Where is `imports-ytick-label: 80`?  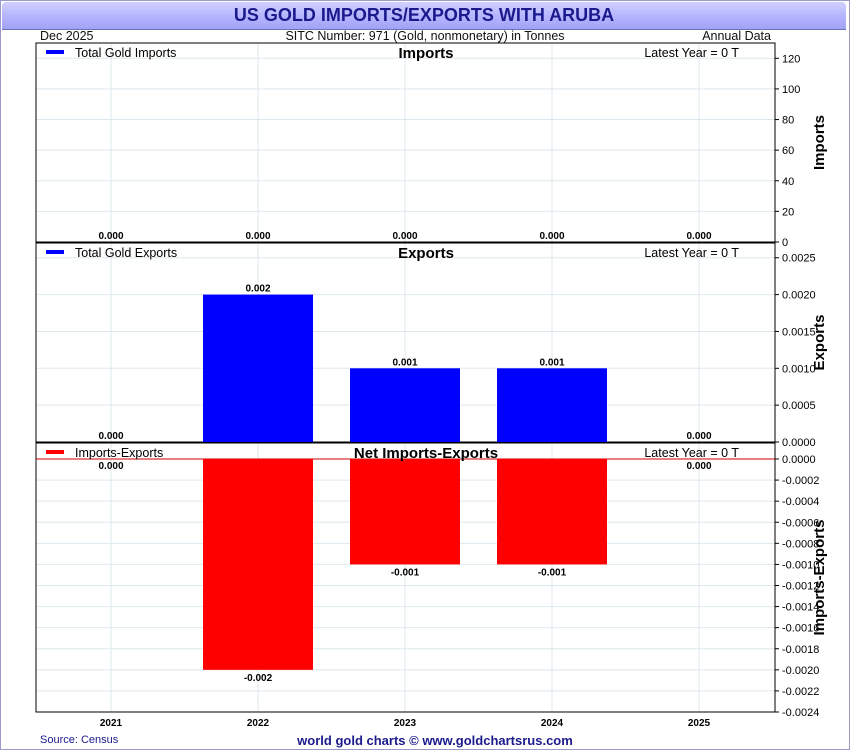 imports-ytick-label: 80 is located at coordinates (788, 121).